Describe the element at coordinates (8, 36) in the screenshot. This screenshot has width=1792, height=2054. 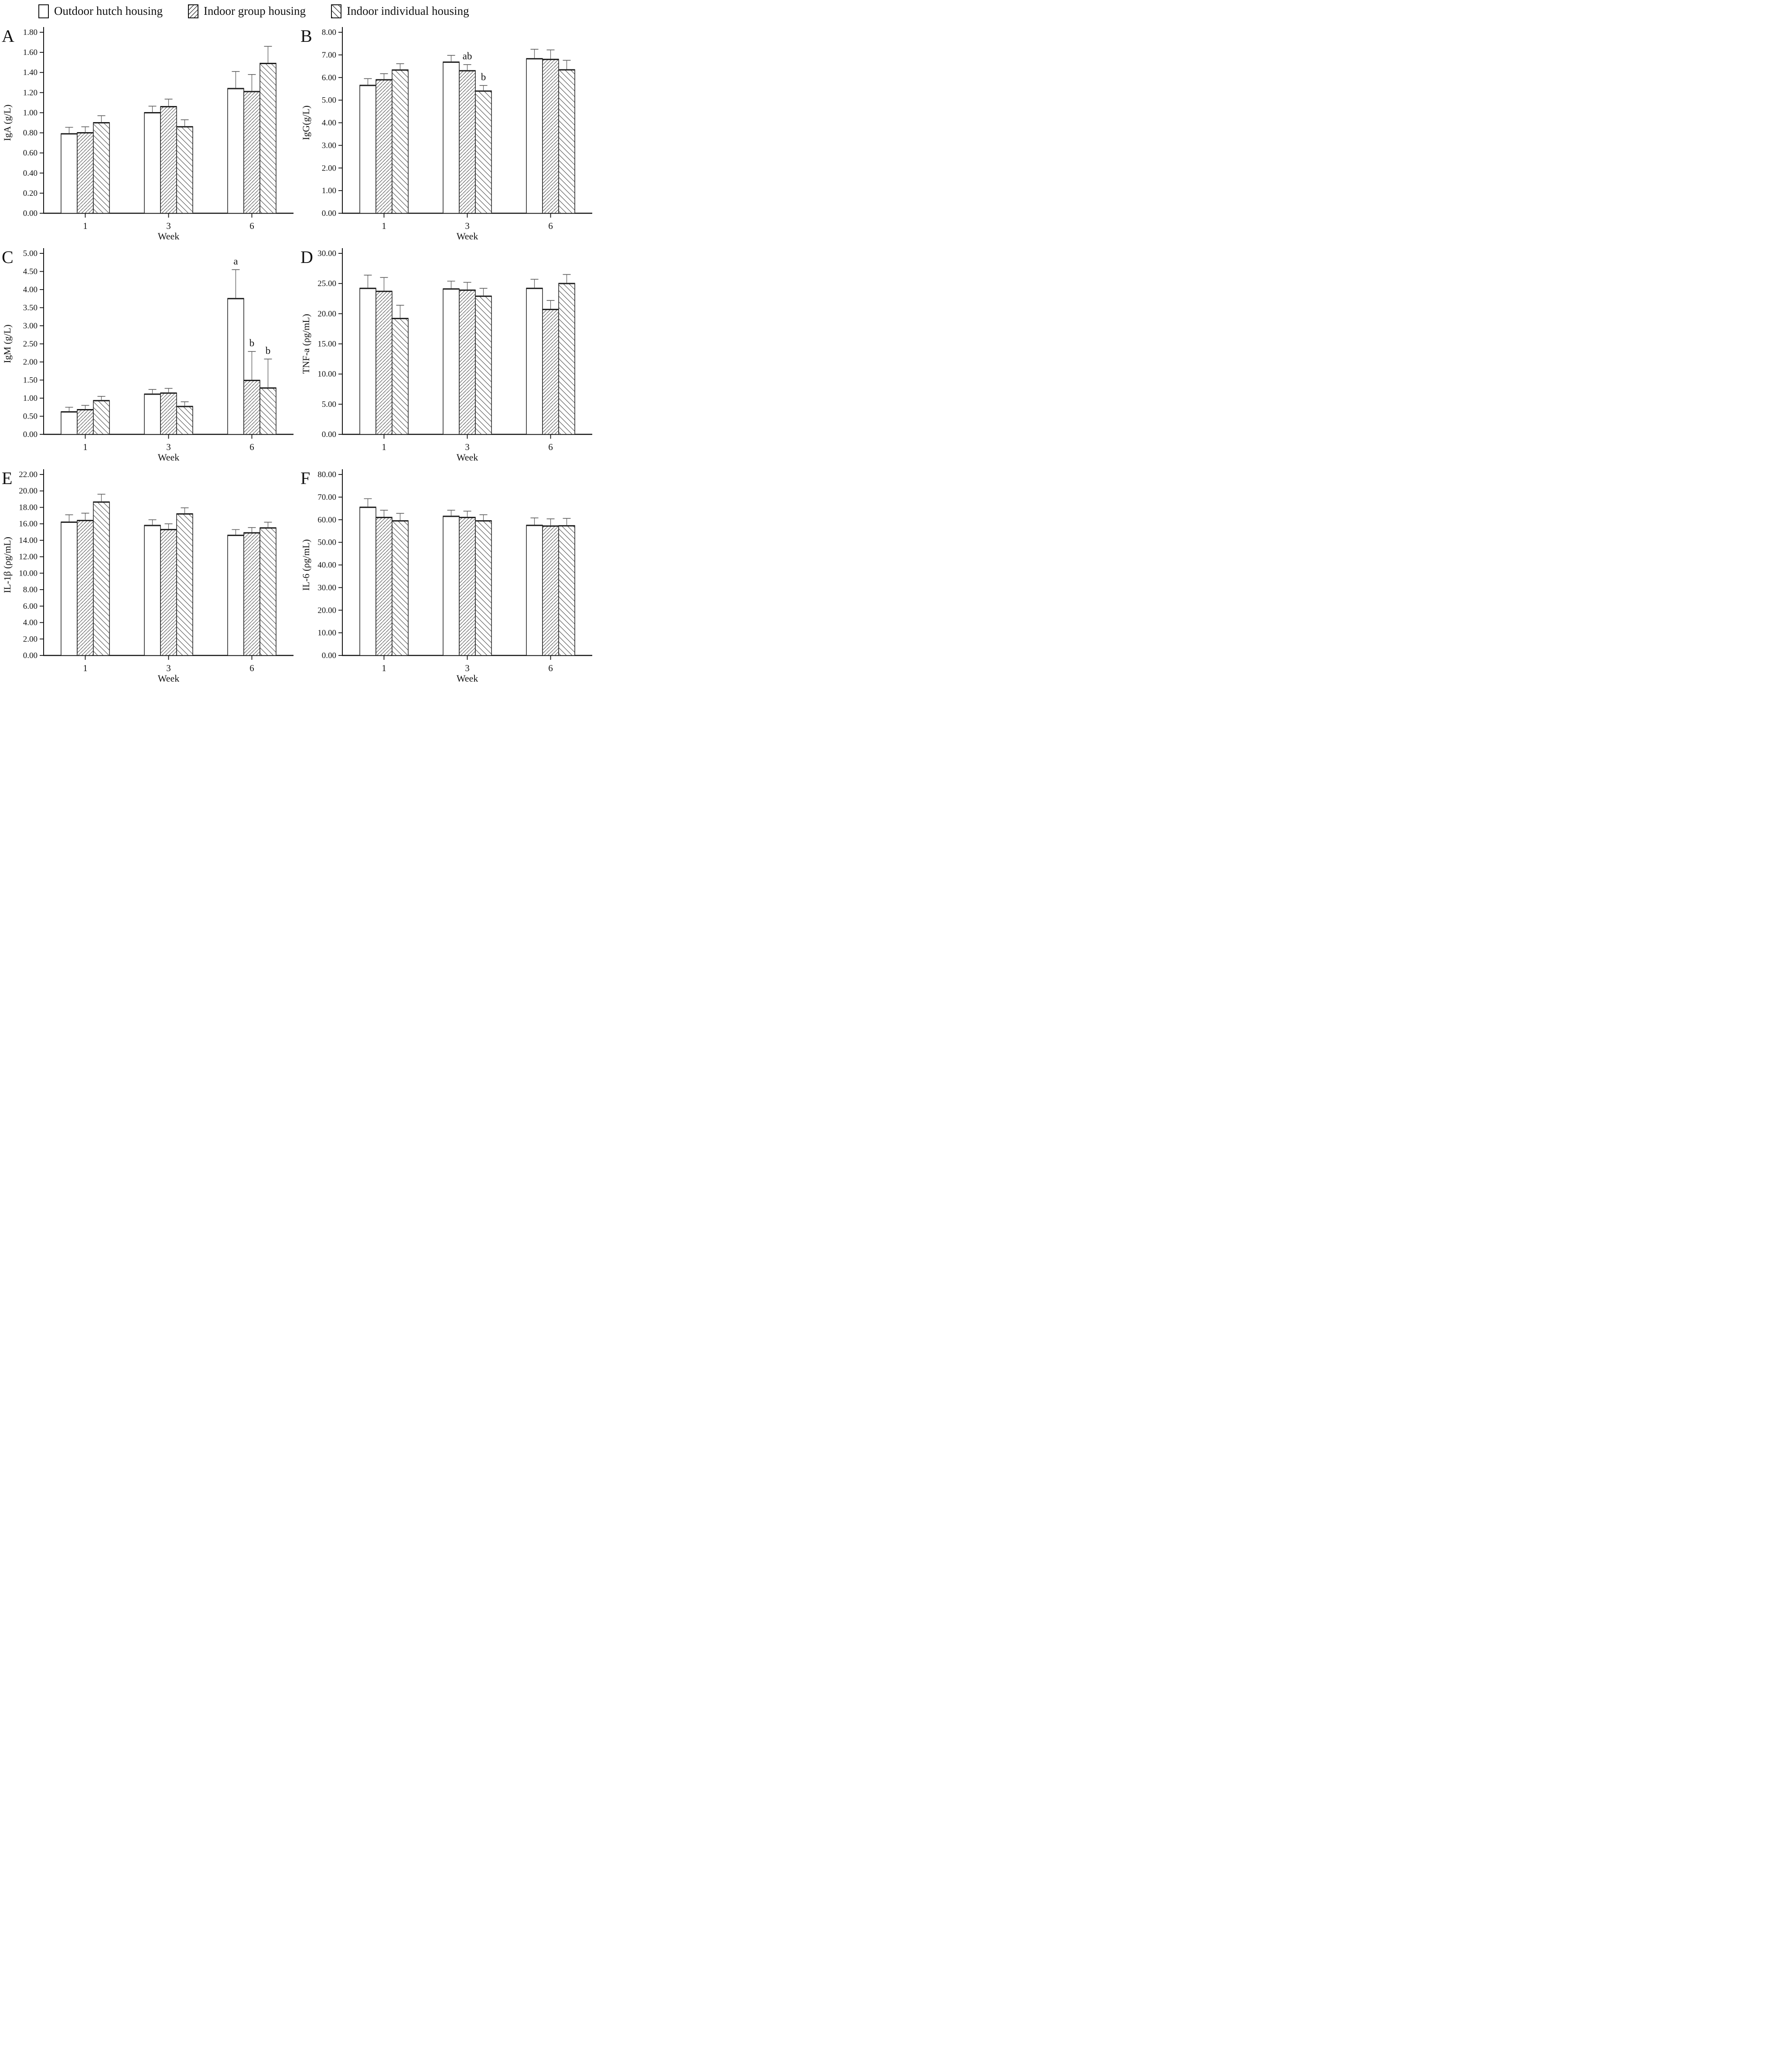
I see `panel-letter: A` at that location.